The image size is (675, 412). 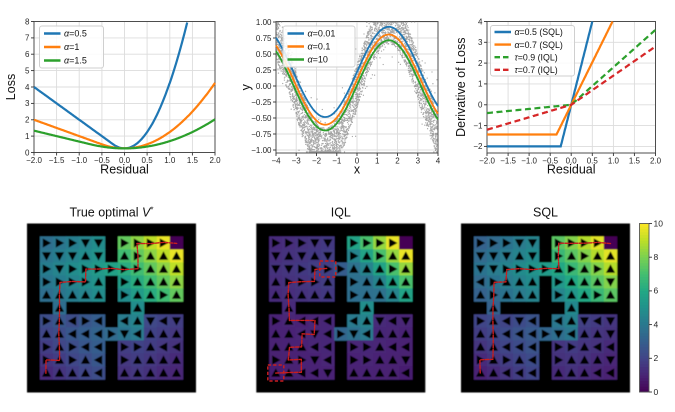 What do you see at coordinates (341, 213) in the screenshot?
I see `svg-text: IQL` at bounding box center [341, 213].